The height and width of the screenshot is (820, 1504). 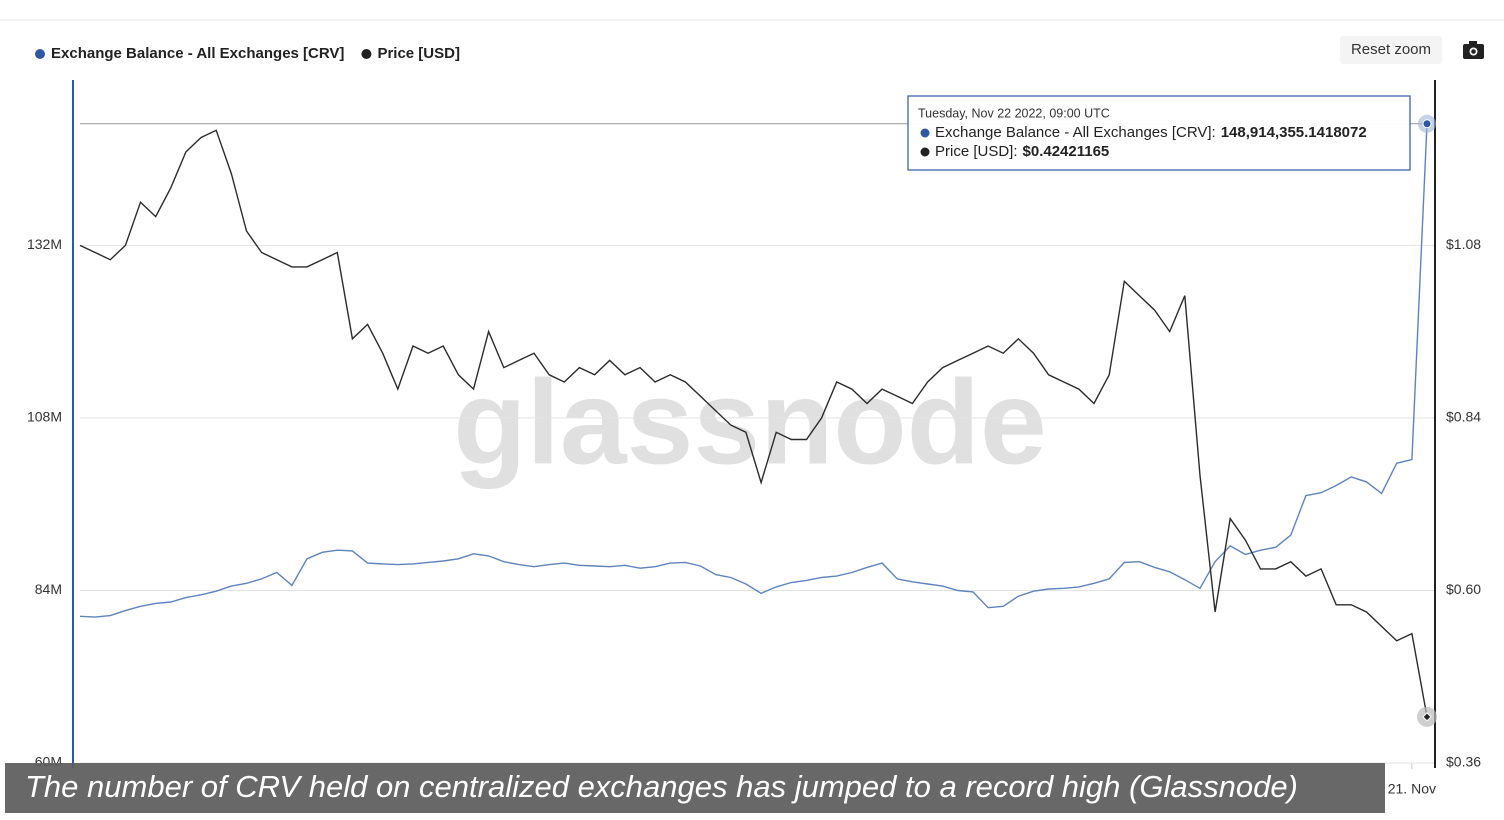 I want to click on tooltip-value: 148,914,355.1418072, so click(x=1294, y=132).